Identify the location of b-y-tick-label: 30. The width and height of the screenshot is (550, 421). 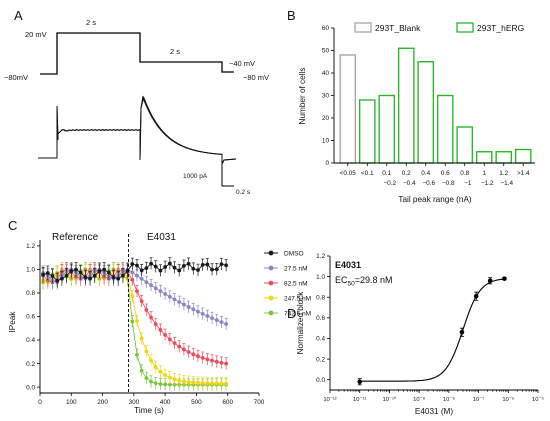
(326, 96).